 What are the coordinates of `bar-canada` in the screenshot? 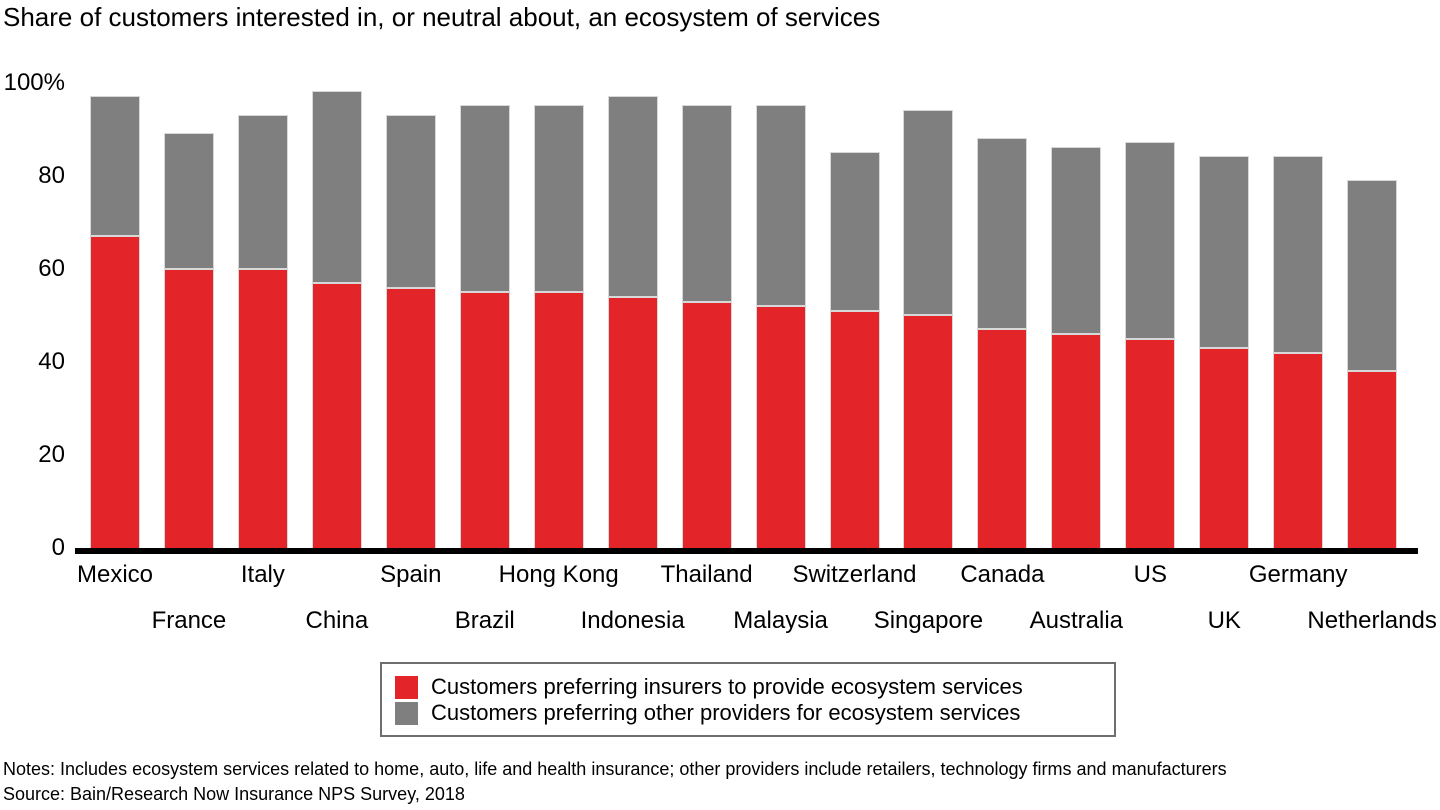 It's located at (1002, 343).